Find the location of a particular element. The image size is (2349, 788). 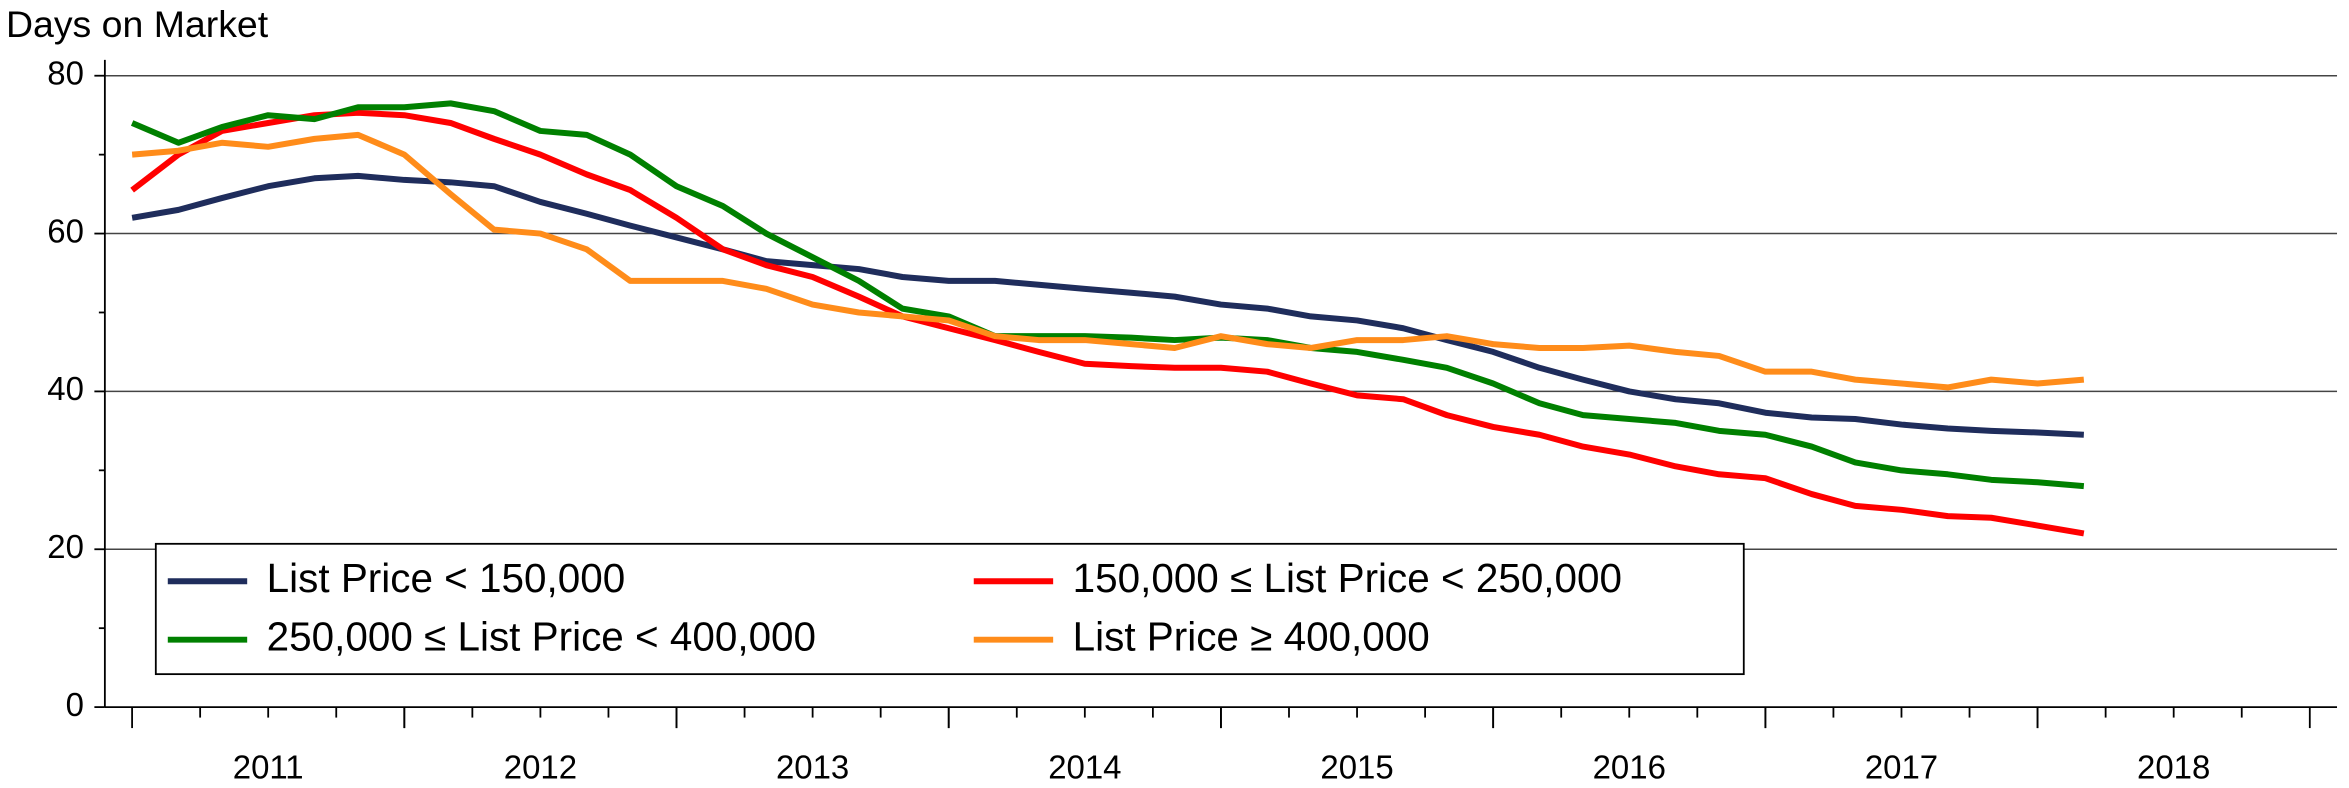

legend-label: 250,000 ≤ List Price < 400,000 is located at coordinates (541, 636).